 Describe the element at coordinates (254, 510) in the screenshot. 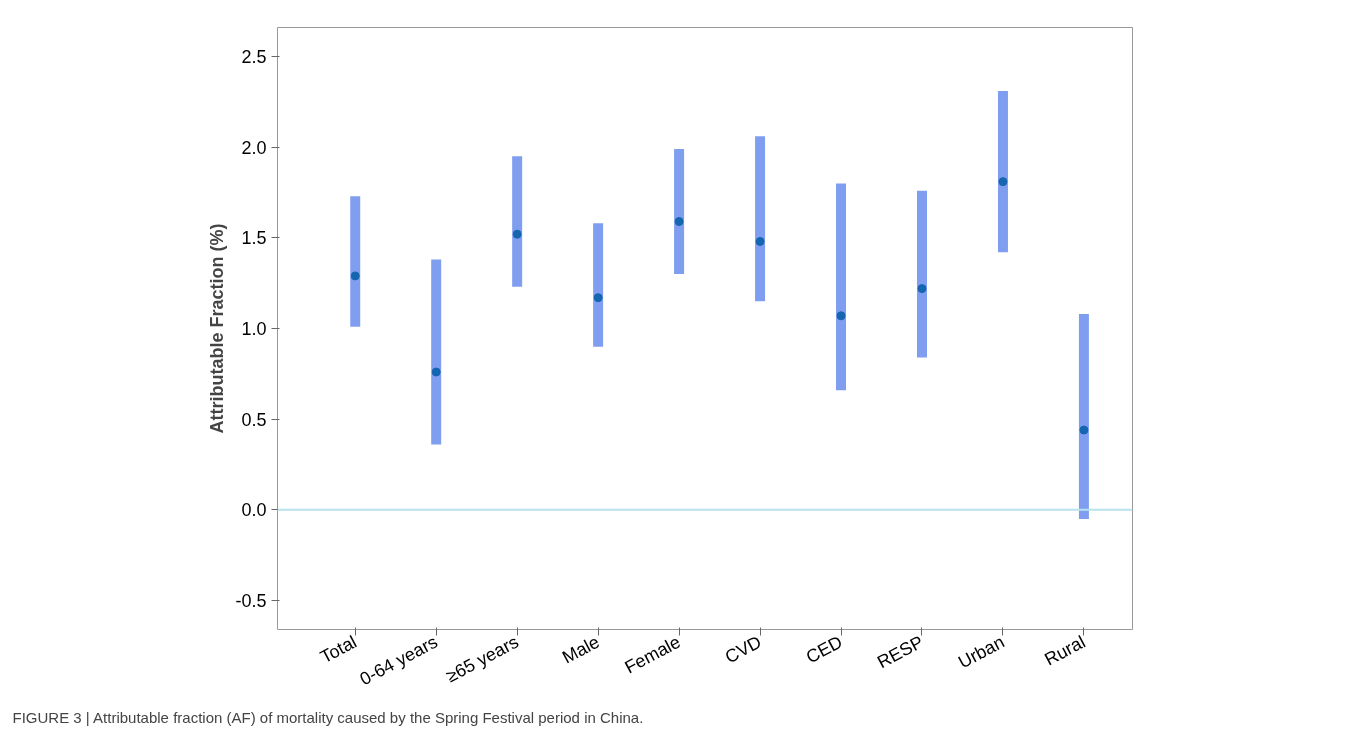

I see `y-tick-label: 0.0` at that location.